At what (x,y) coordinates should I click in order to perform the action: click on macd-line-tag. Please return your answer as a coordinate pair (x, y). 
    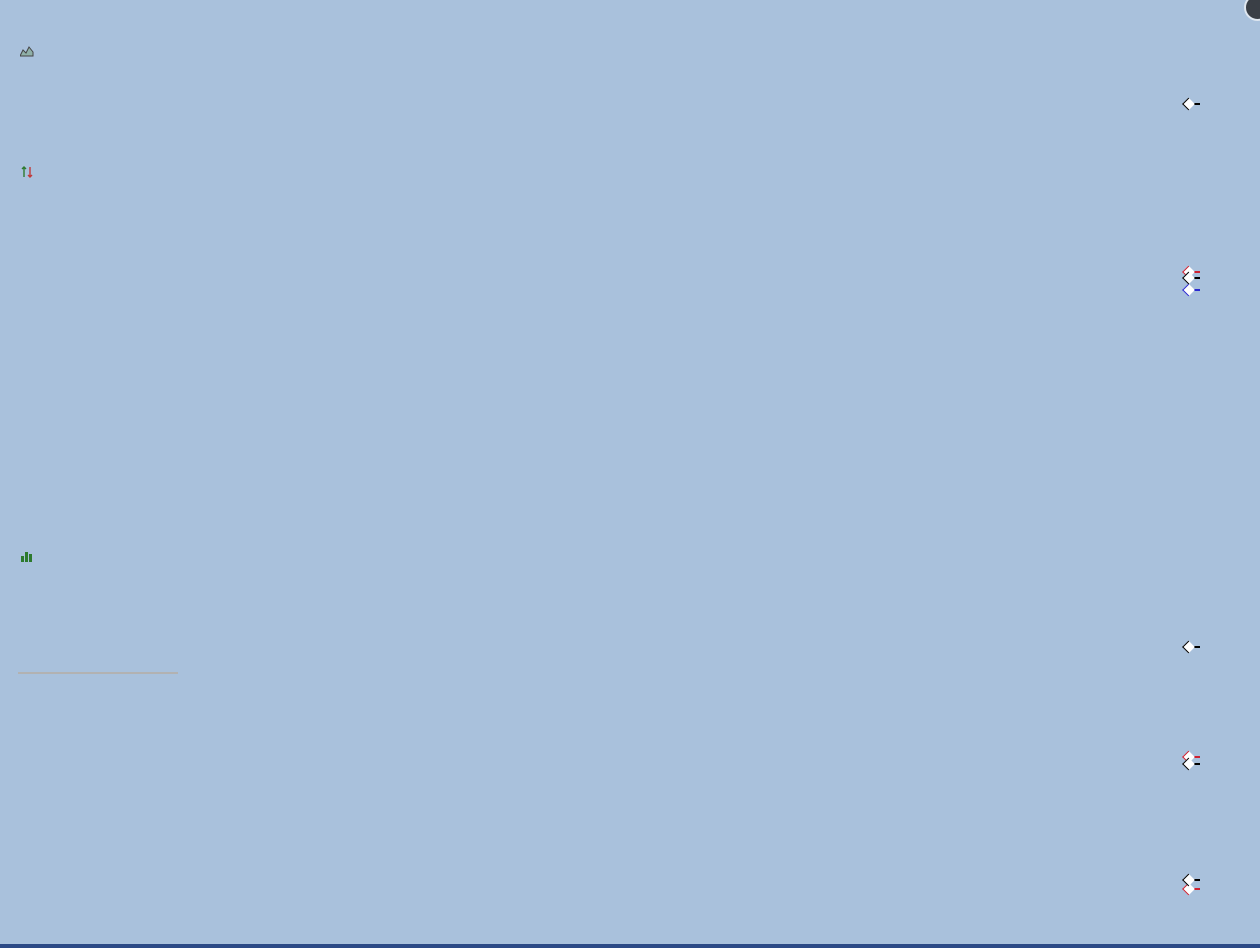
    Looking at the image, I should click on (1193, 764).